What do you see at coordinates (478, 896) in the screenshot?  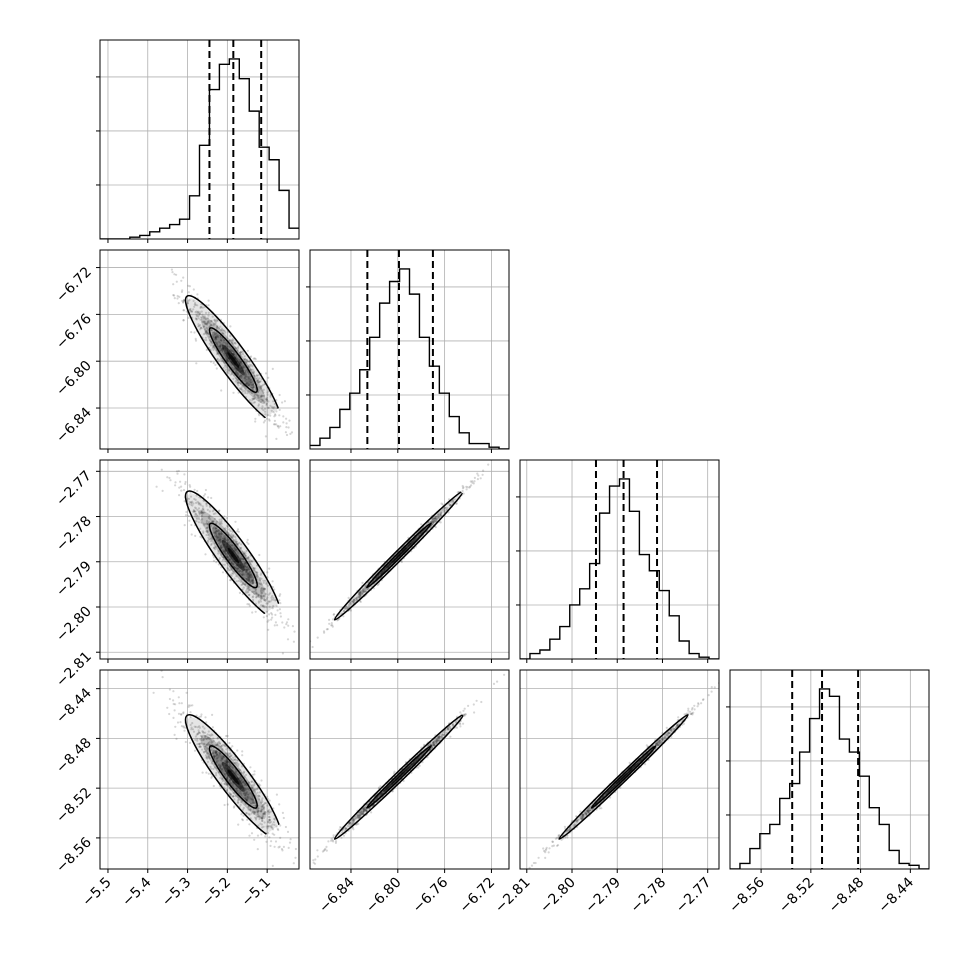 I see `x-tick-label: −6.72` at bounding box center [478, 896].